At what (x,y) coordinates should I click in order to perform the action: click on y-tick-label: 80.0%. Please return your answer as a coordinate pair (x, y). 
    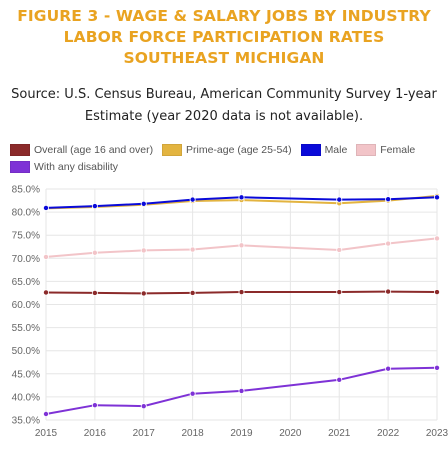
    Looking at the image, I should click on (26, 213).